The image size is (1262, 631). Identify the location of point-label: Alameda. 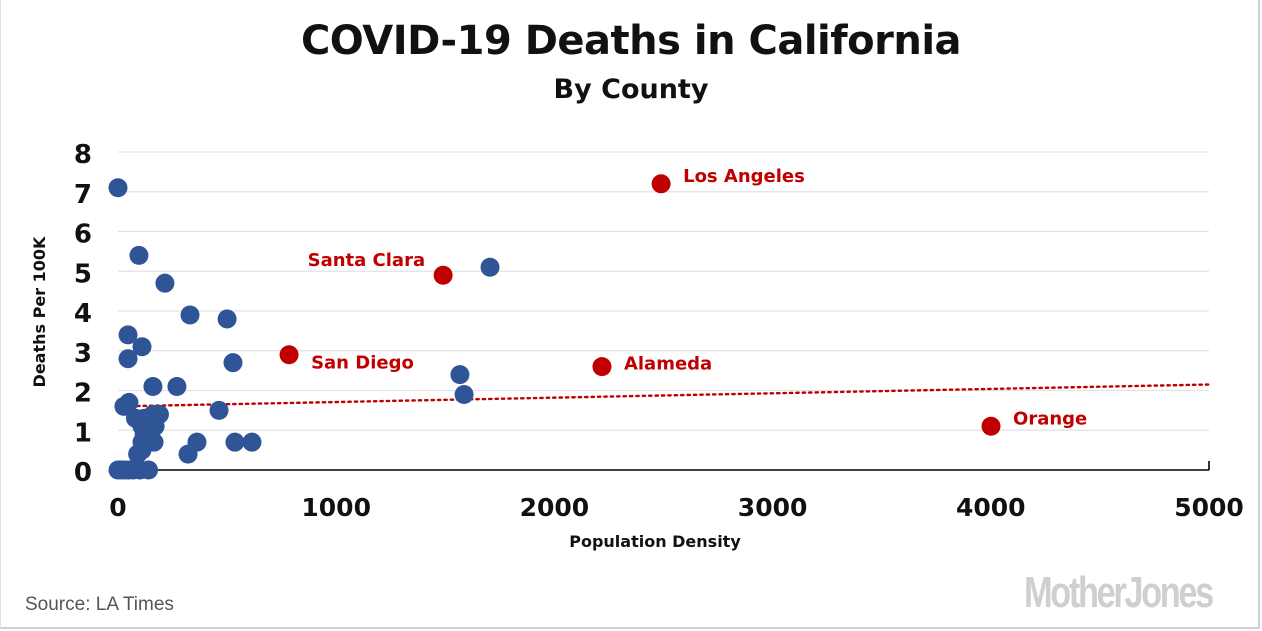
(668, 364).